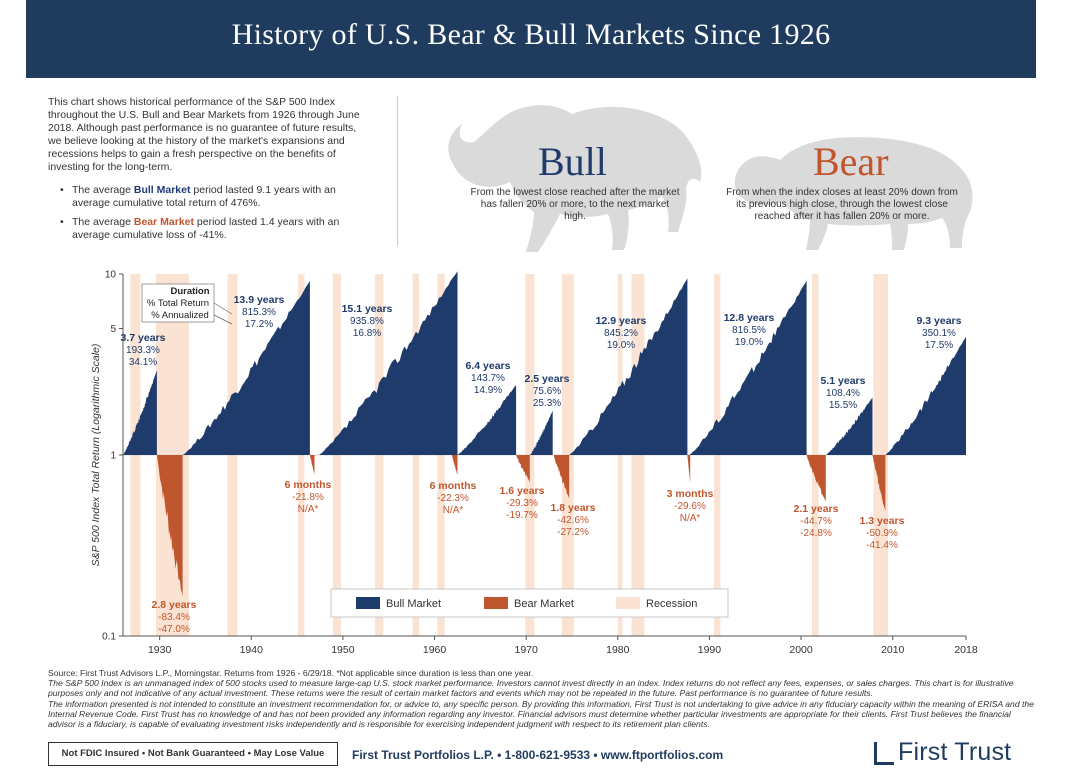 Image resolution: width=1080 pixels, height=781 pixels. I want to click on bear-market-label: -22.3%, so click(453, 498).